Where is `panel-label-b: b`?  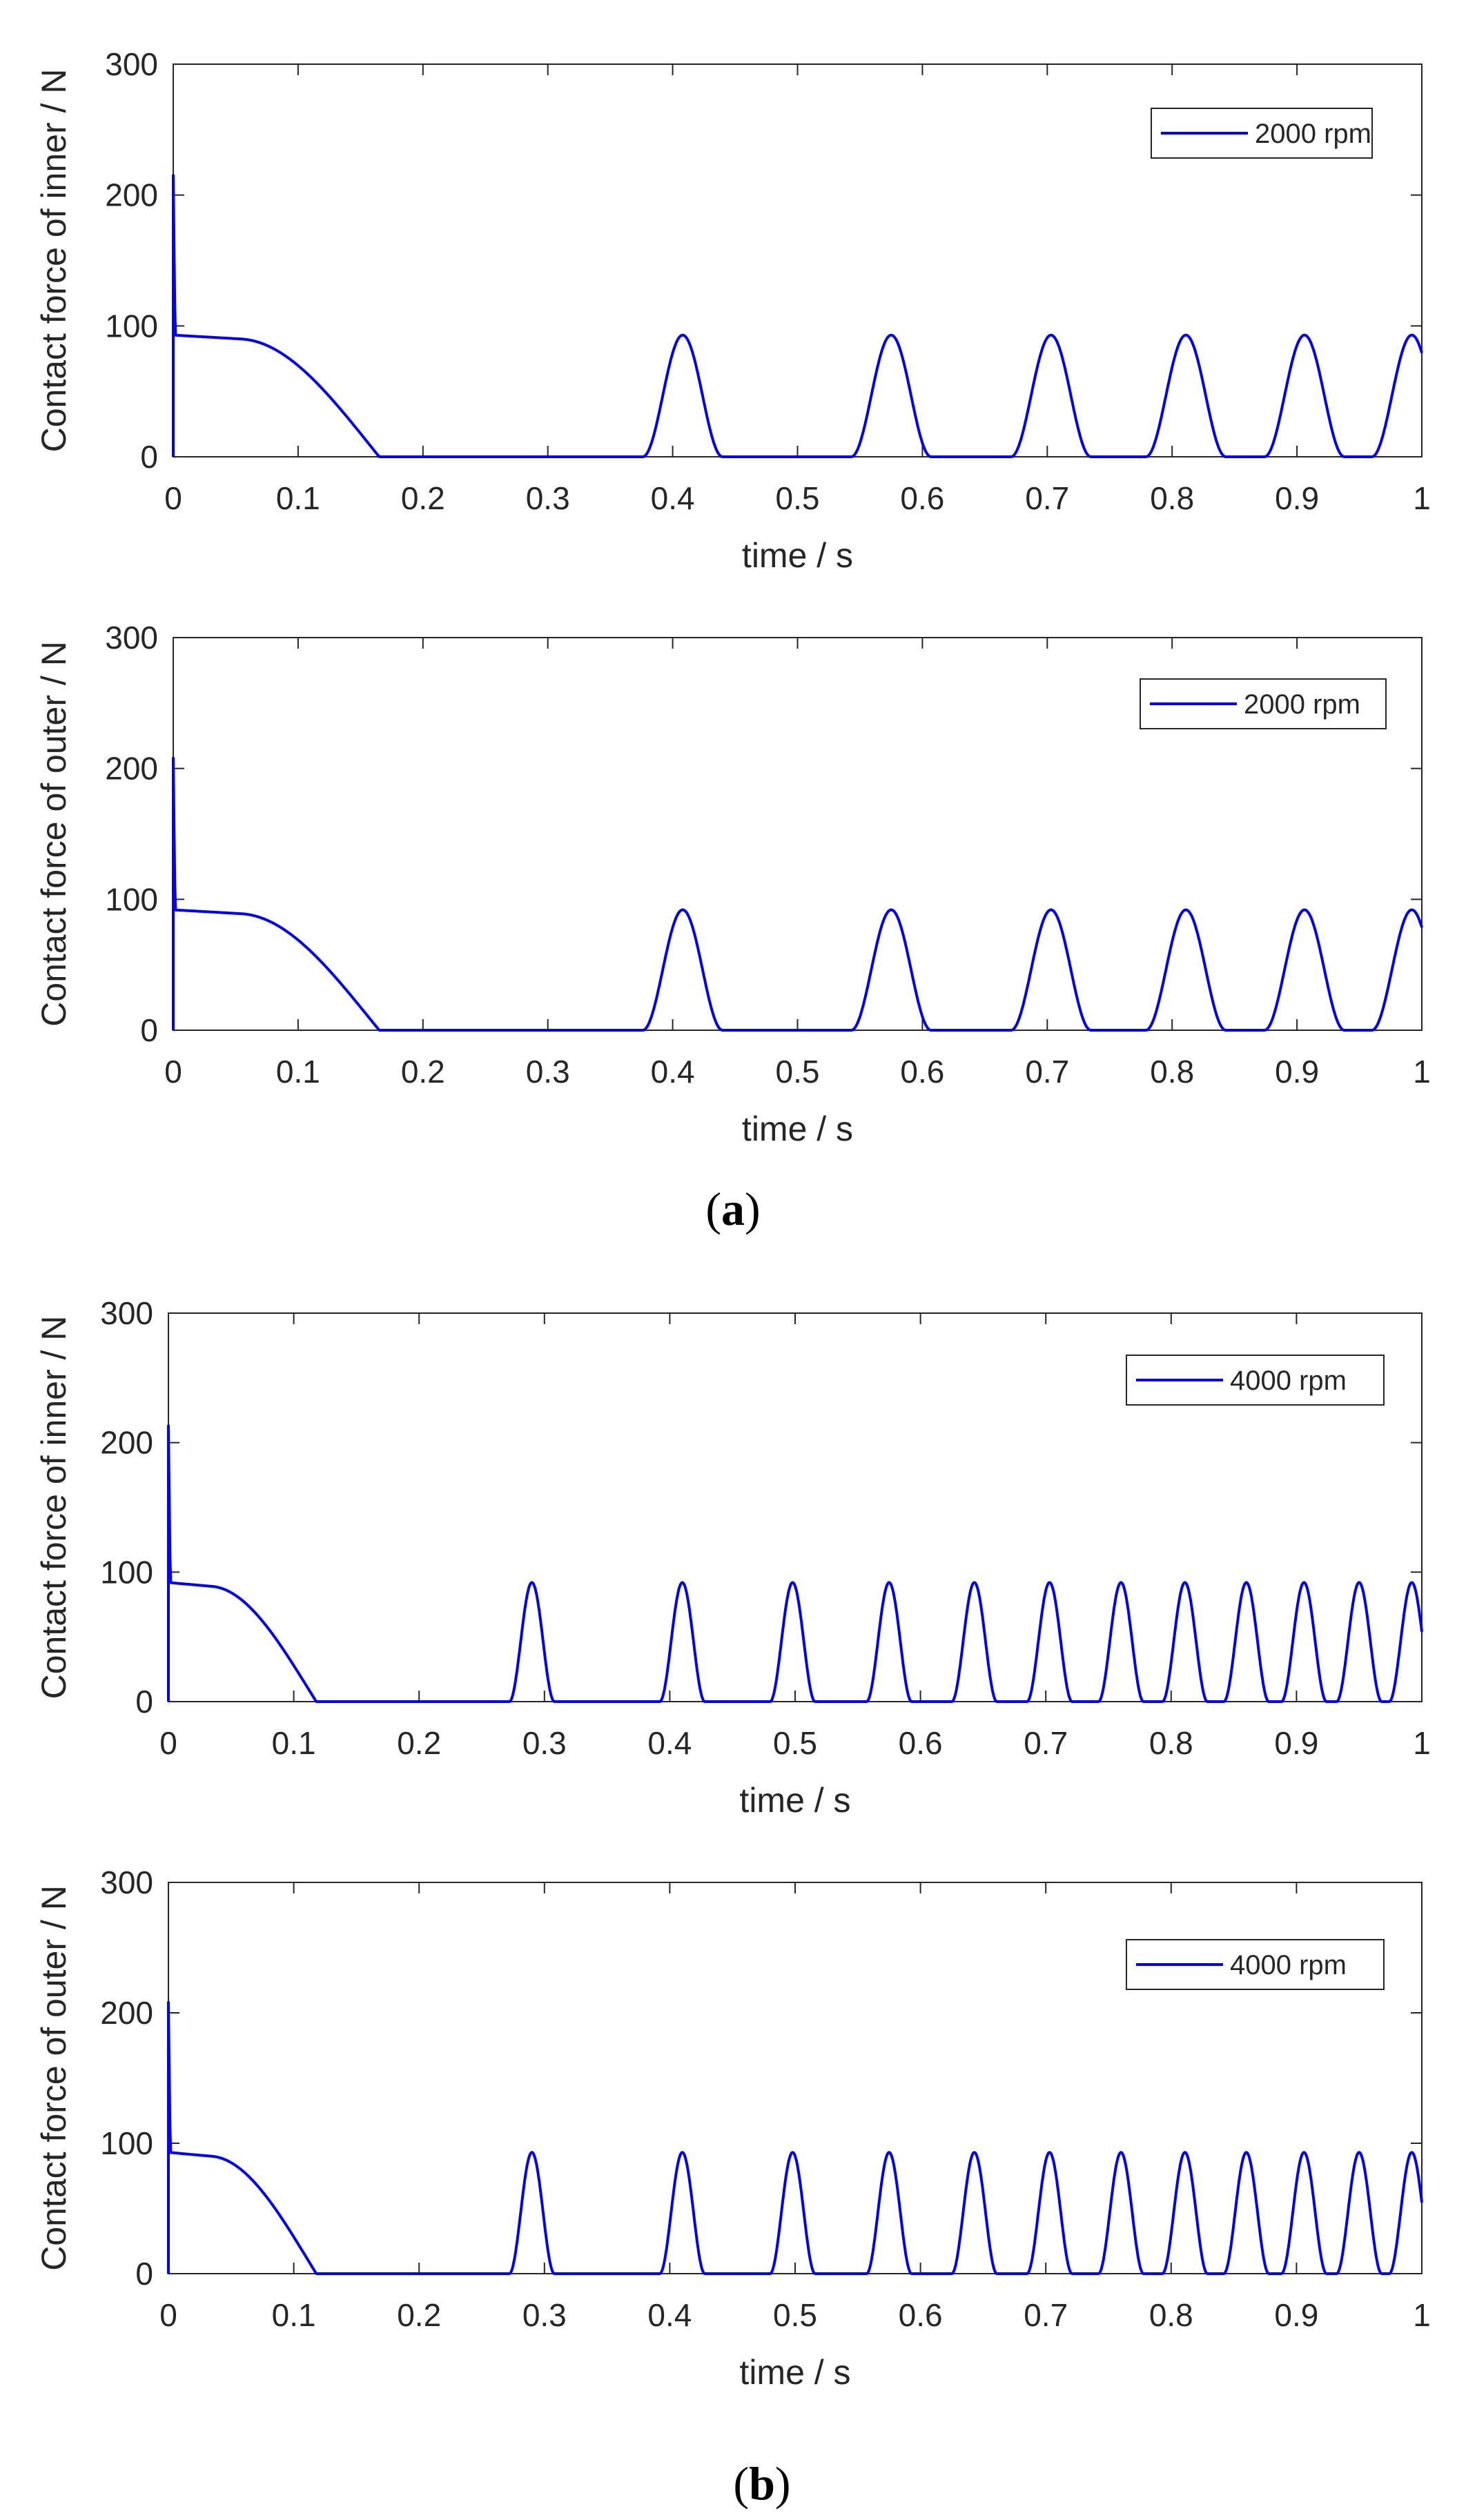
panel-label-b: b is located at coordinates (762, 2483).